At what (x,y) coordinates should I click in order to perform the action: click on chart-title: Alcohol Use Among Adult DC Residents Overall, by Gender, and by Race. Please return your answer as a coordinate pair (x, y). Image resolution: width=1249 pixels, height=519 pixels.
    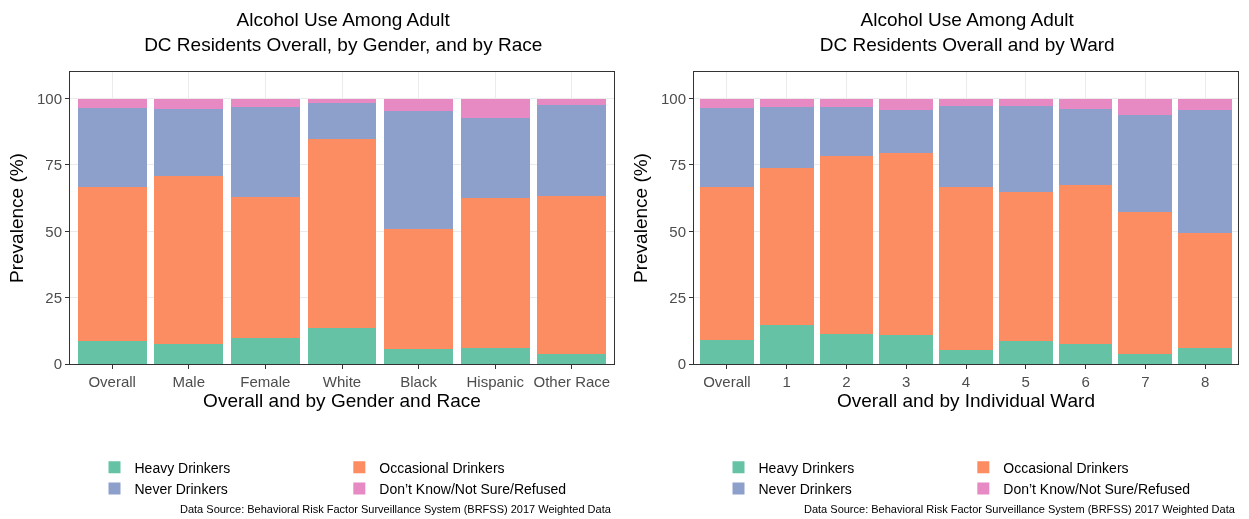
    Looking at the image, I should click on (343, 31).